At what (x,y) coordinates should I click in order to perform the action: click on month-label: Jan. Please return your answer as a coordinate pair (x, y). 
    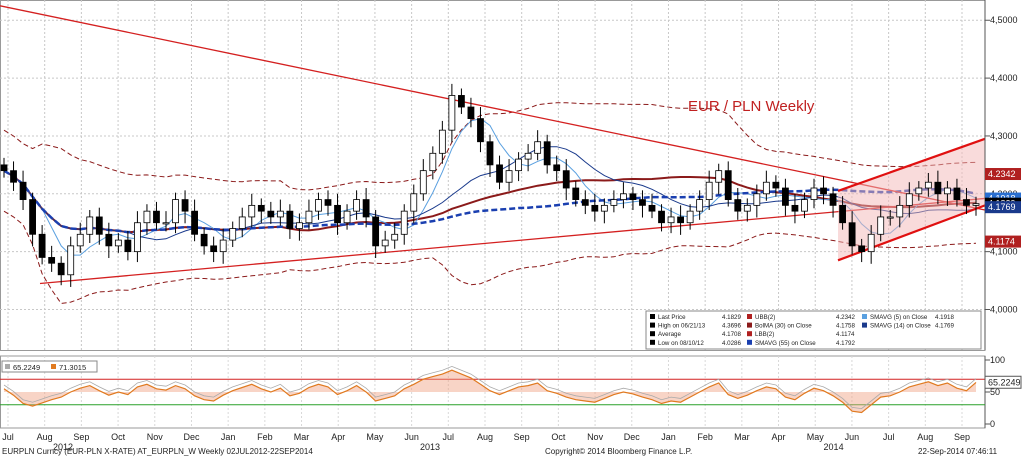
    Looking at the image, I should click on (668, 437).